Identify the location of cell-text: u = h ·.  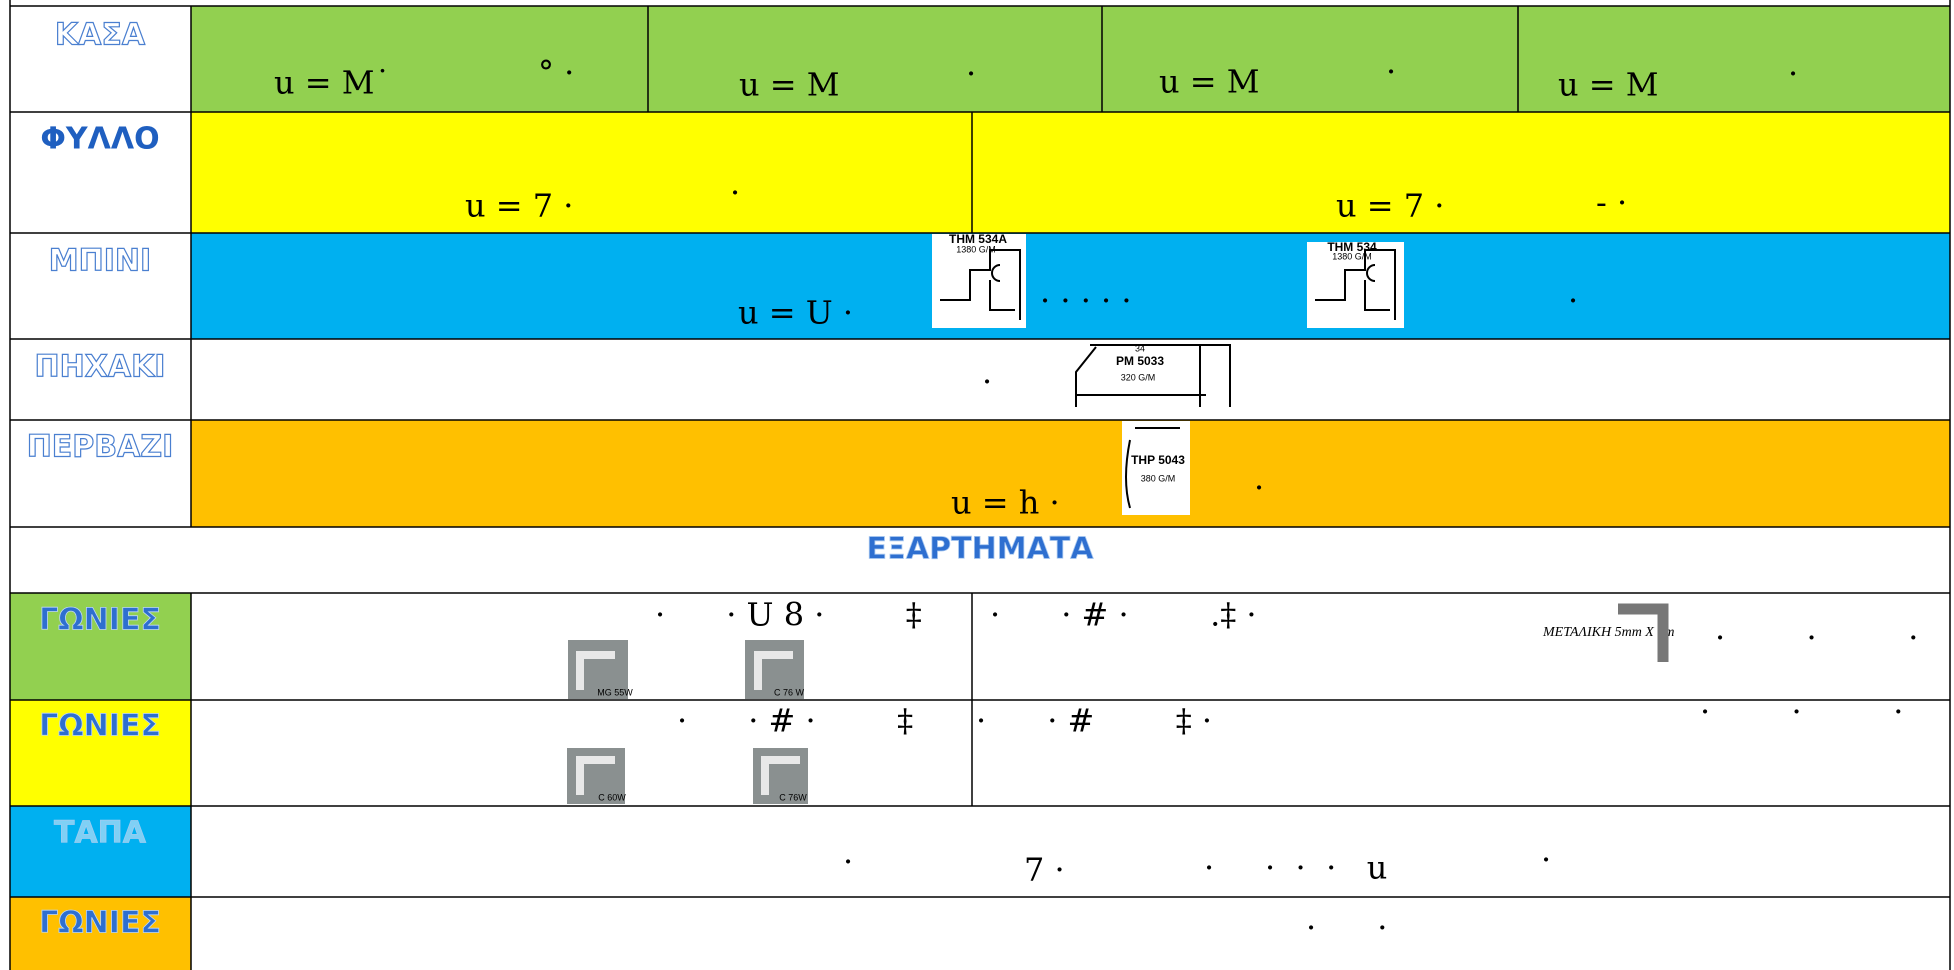
(1005, 503).